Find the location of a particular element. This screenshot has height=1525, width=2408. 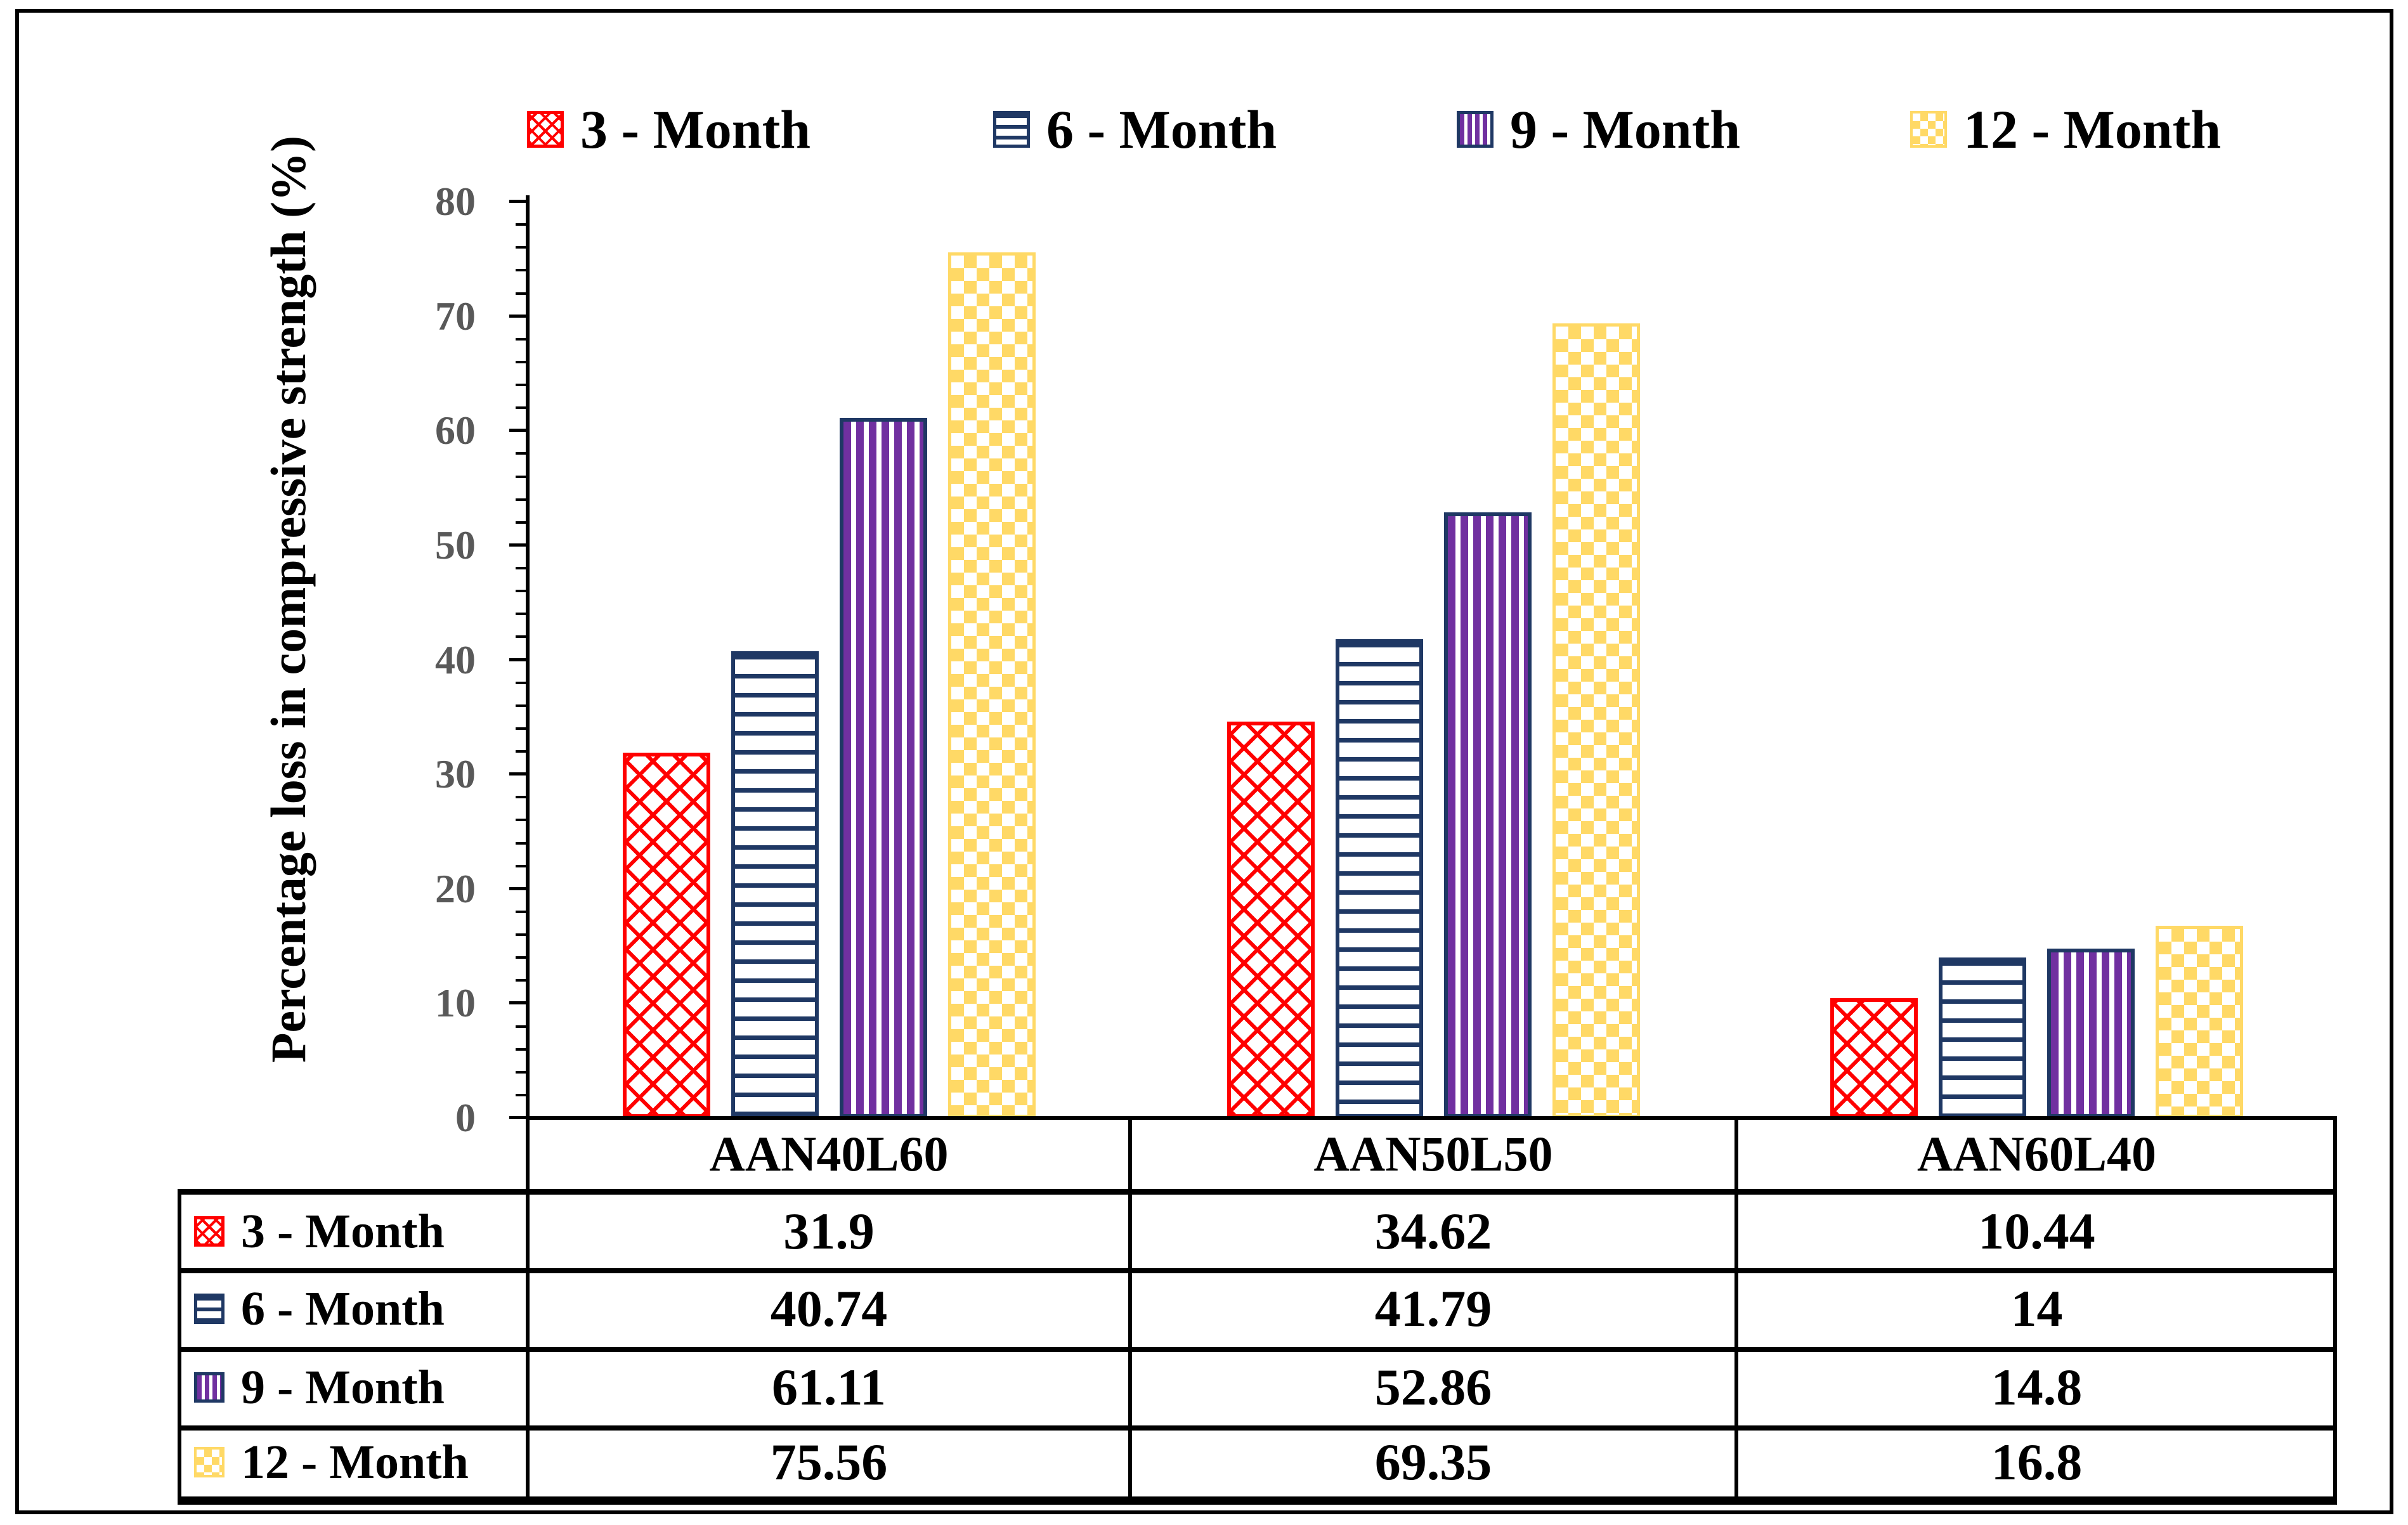

legend-label: 3 - Month is located at coordinates (695, 129).